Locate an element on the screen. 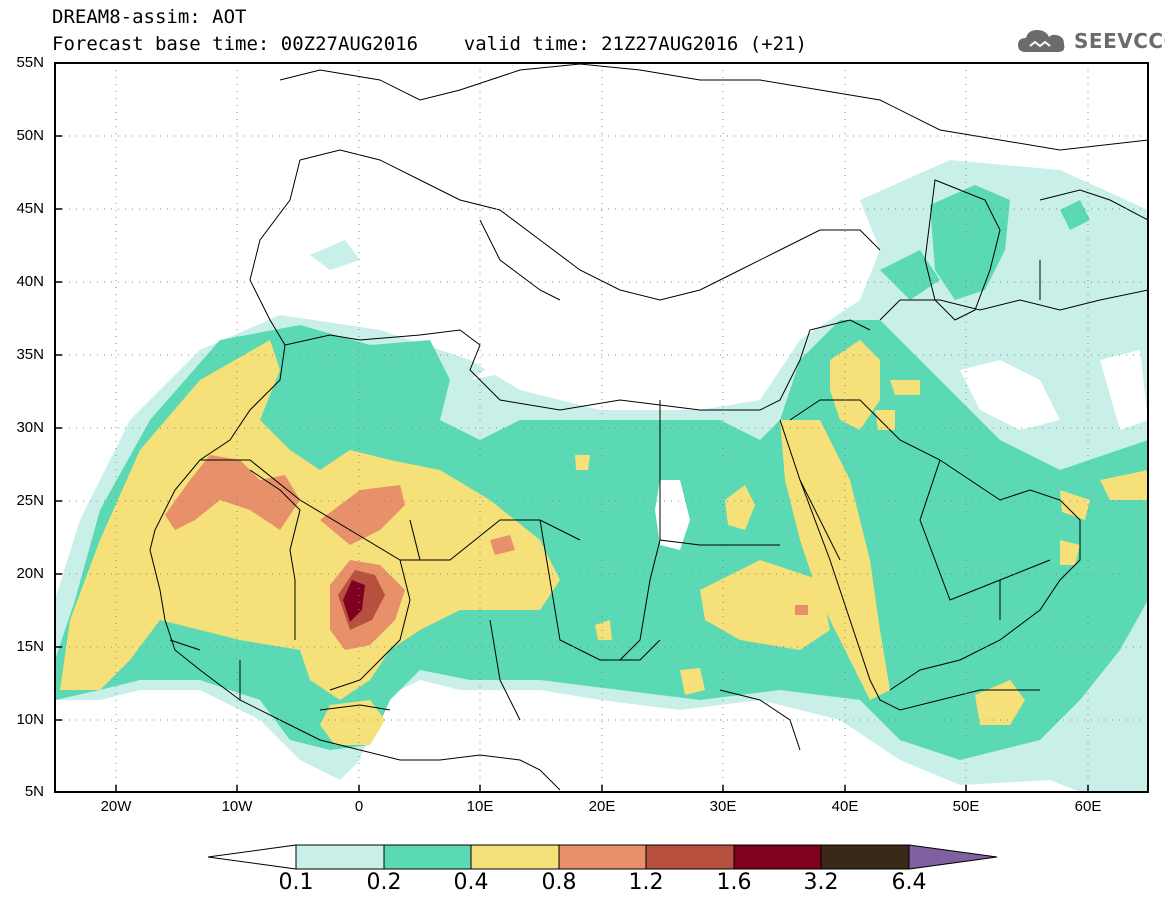 This screenshot has width=1165, height=905. lon-label: 40E is located at coordinates (845, 806).